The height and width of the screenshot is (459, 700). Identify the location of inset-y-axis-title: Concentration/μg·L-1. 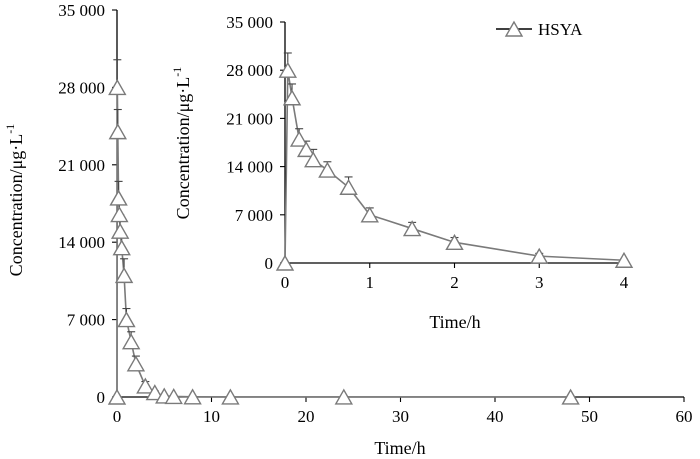
(181, 143).